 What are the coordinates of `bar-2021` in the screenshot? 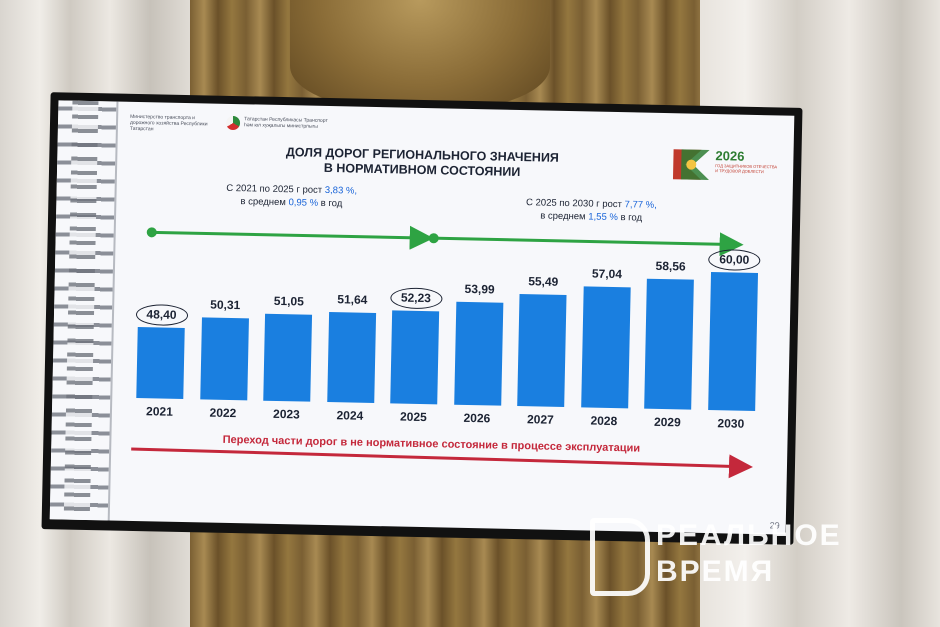 It's located at (160, 363).